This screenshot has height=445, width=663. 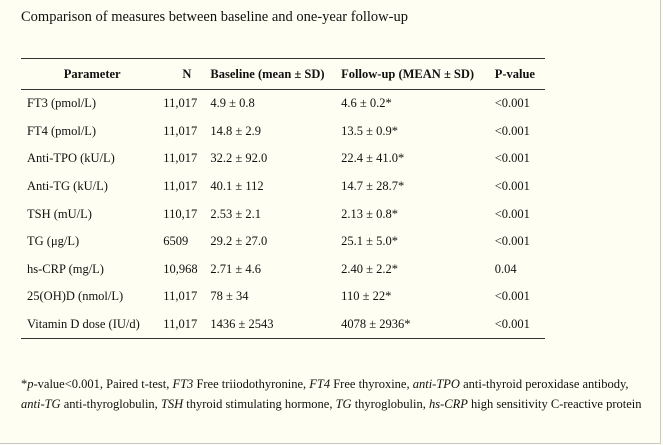 What do you see at coordinates (276, 325) in the screenshot?
I see `baseline-cell: 1436 ± 2543` at bounding box center [276, 325].